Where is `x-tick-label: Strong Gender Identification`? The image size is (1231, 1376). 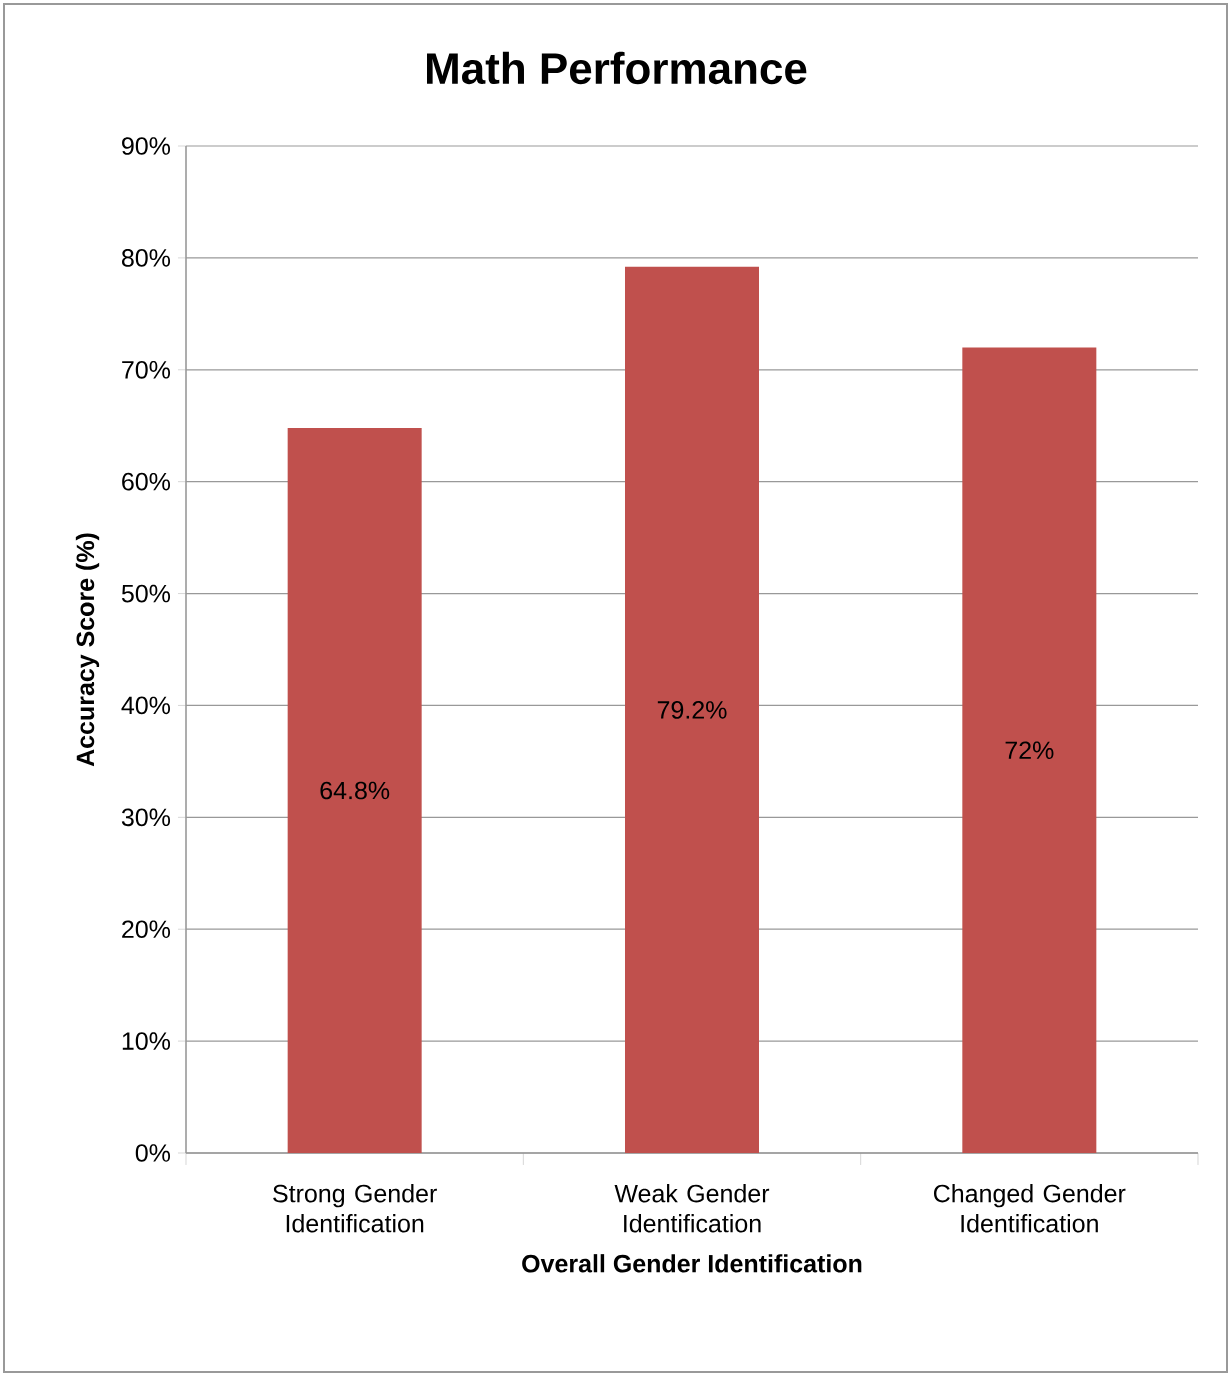
x-tick-label: Strong Gender Identification is located at coordinates (355, 1208).